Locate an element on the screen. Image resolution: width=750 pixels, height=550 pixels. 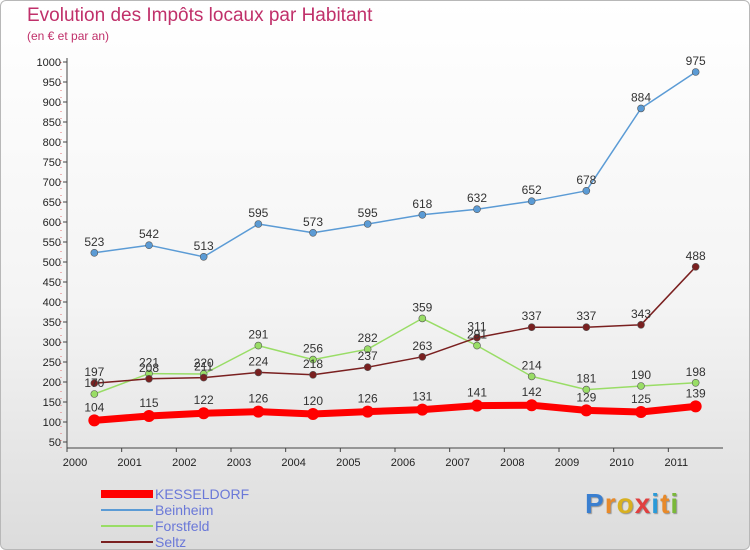
data-label: 104 is located at coordinates (94, 407).